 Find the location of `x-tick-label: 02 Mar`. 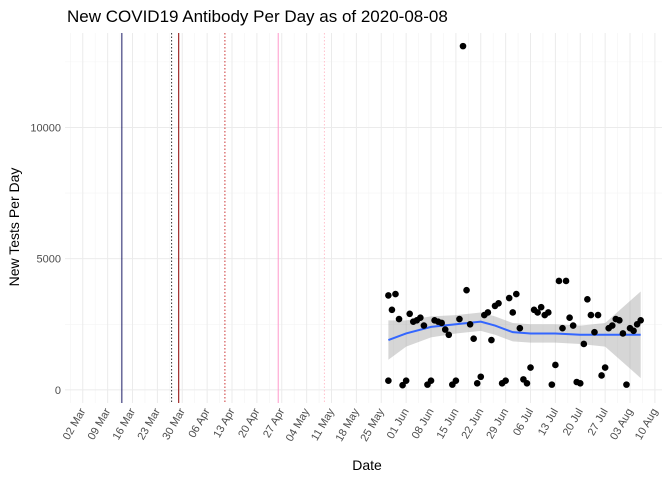

x-tick-label: 02 Mar is located at coordinates (75, 424).